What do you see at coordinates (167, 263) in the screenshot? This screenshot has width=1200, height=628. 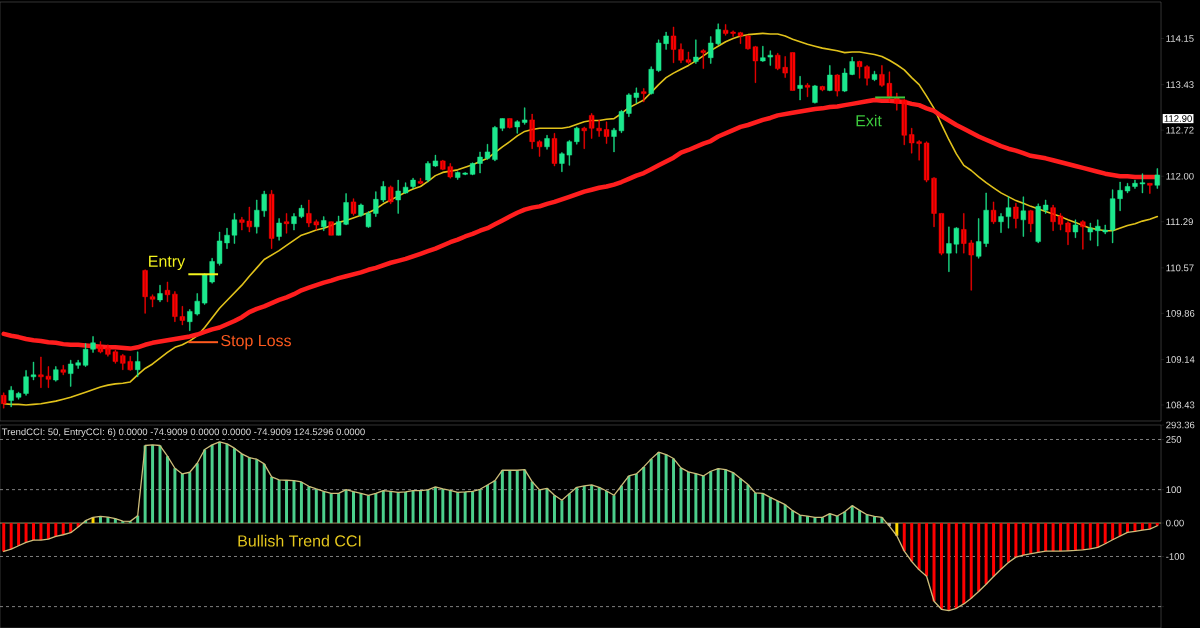 I see `annotation: Entry` at bounding box center [167, 263].